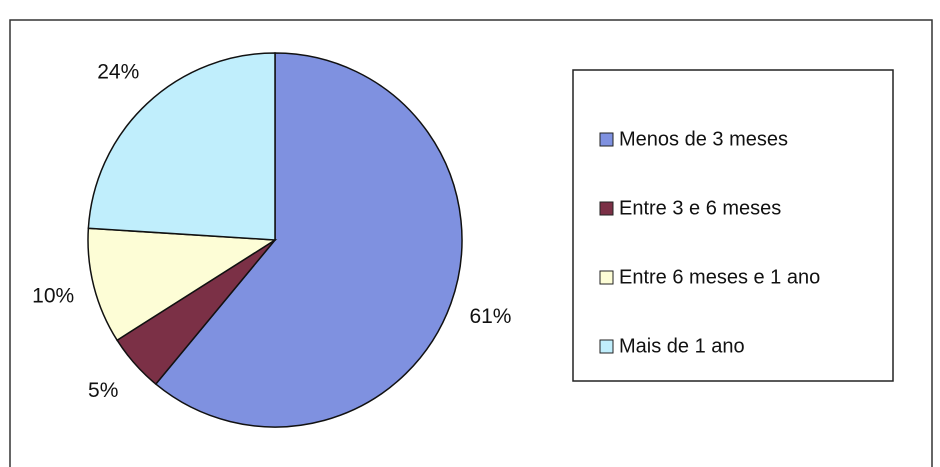  Describe the element at coordinates (53, 295) in the screenshot. I see `data-label: 10%` at that location.